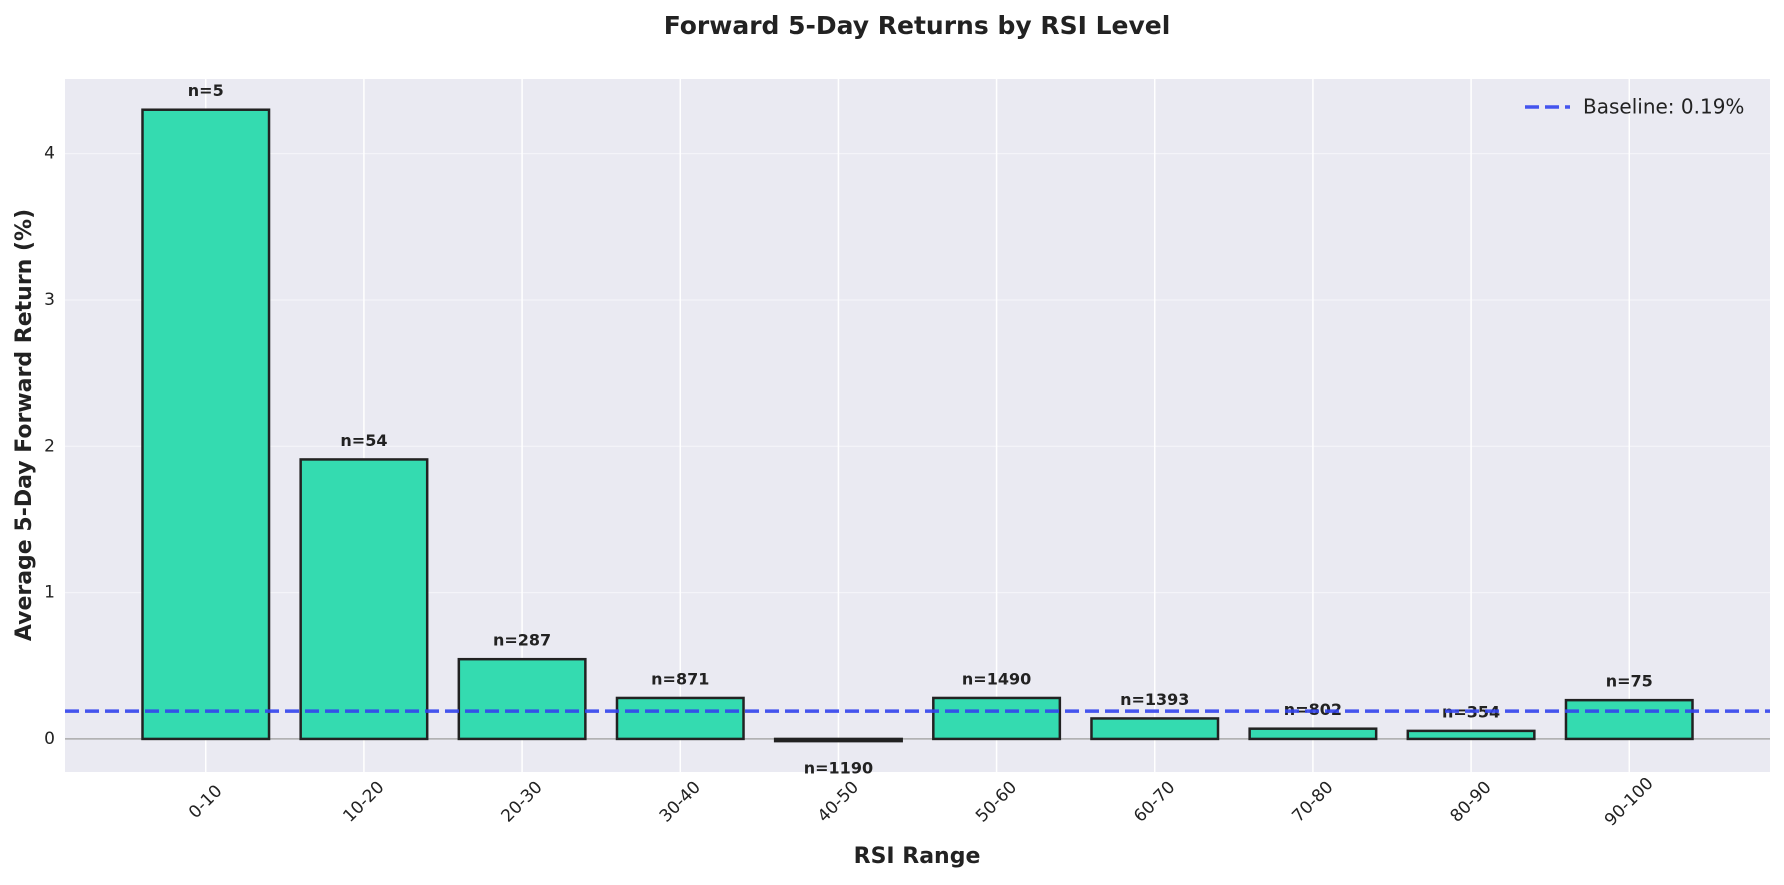  I want to click on y-tick-label: 4, so click(49, 154).